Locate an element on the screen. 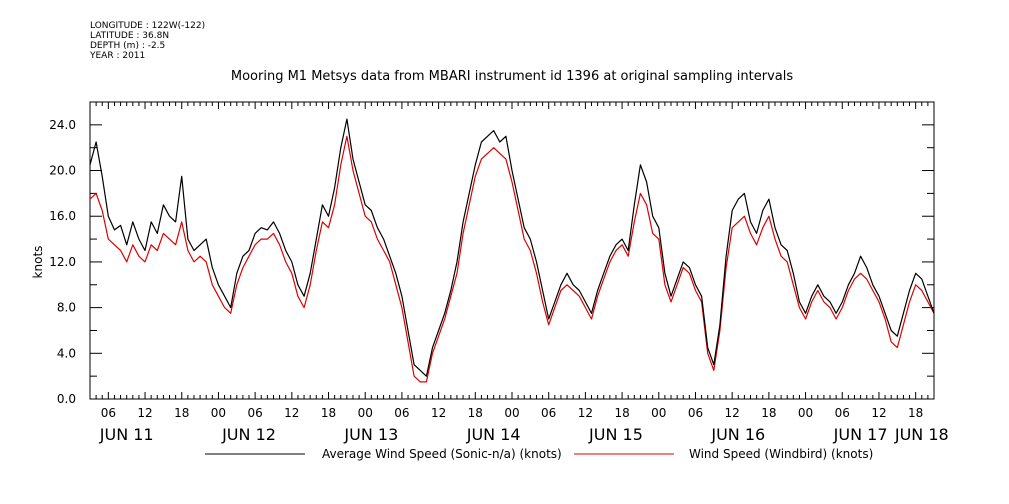 Image resolution: width=1009 pixels, height=504 pixels. x-day-label: JUN 14 is located at coordinates (493, 434).